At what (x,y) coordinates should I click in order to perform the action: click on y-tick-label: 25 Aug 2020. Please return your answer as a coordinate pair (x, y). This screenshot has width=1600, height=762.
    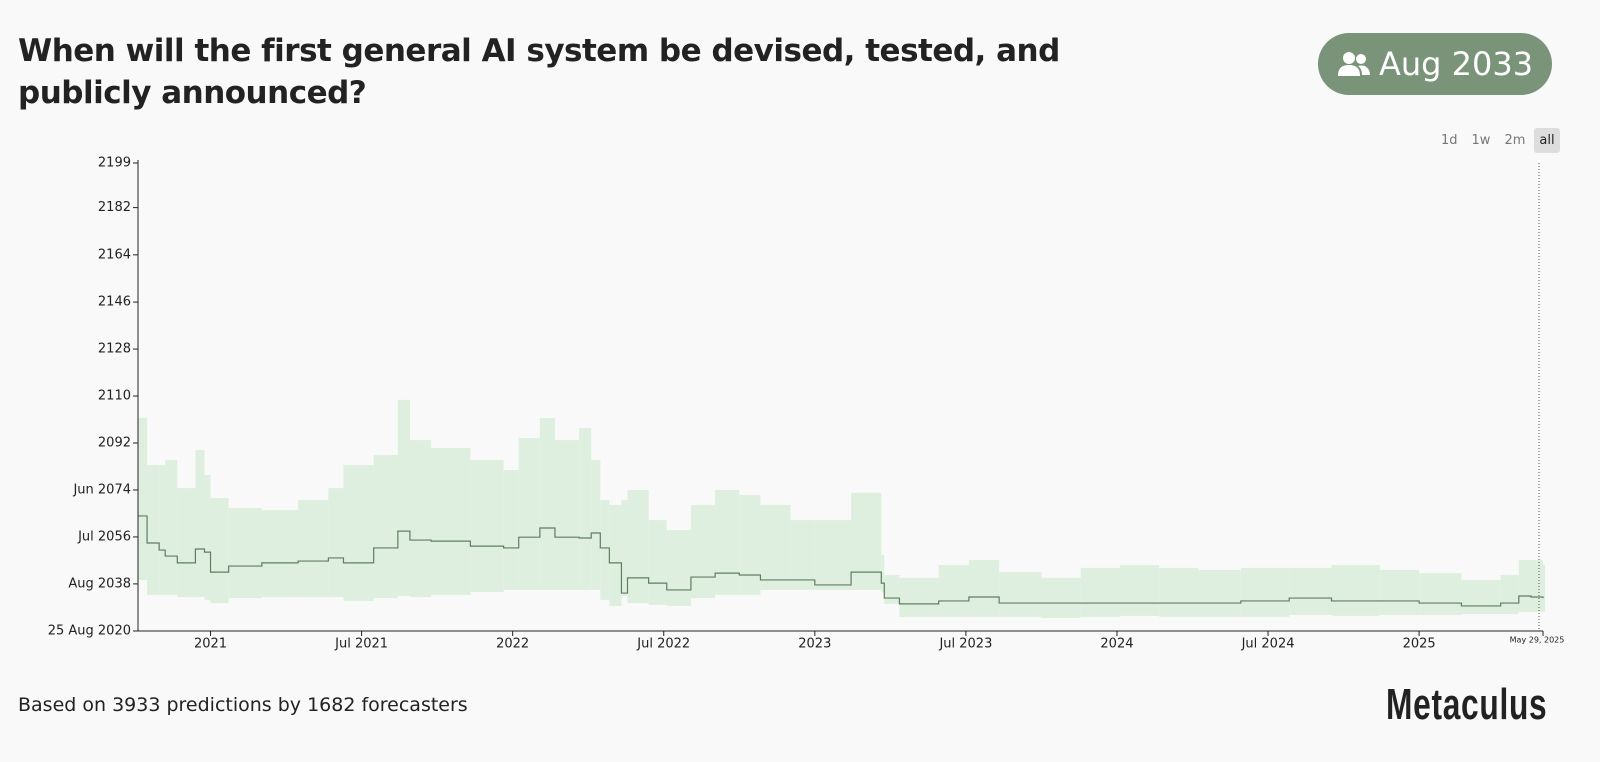
    Looking at the image, I should click on (89, 631).